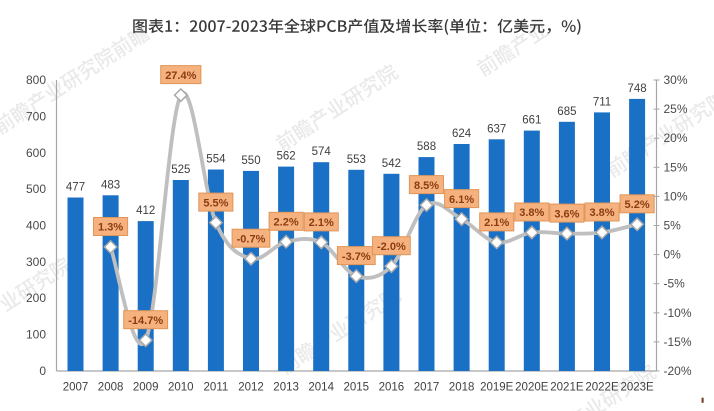 This screenshot has width=714, height=411. I want to click on svg-text: 6.1%, so click(461, 200).